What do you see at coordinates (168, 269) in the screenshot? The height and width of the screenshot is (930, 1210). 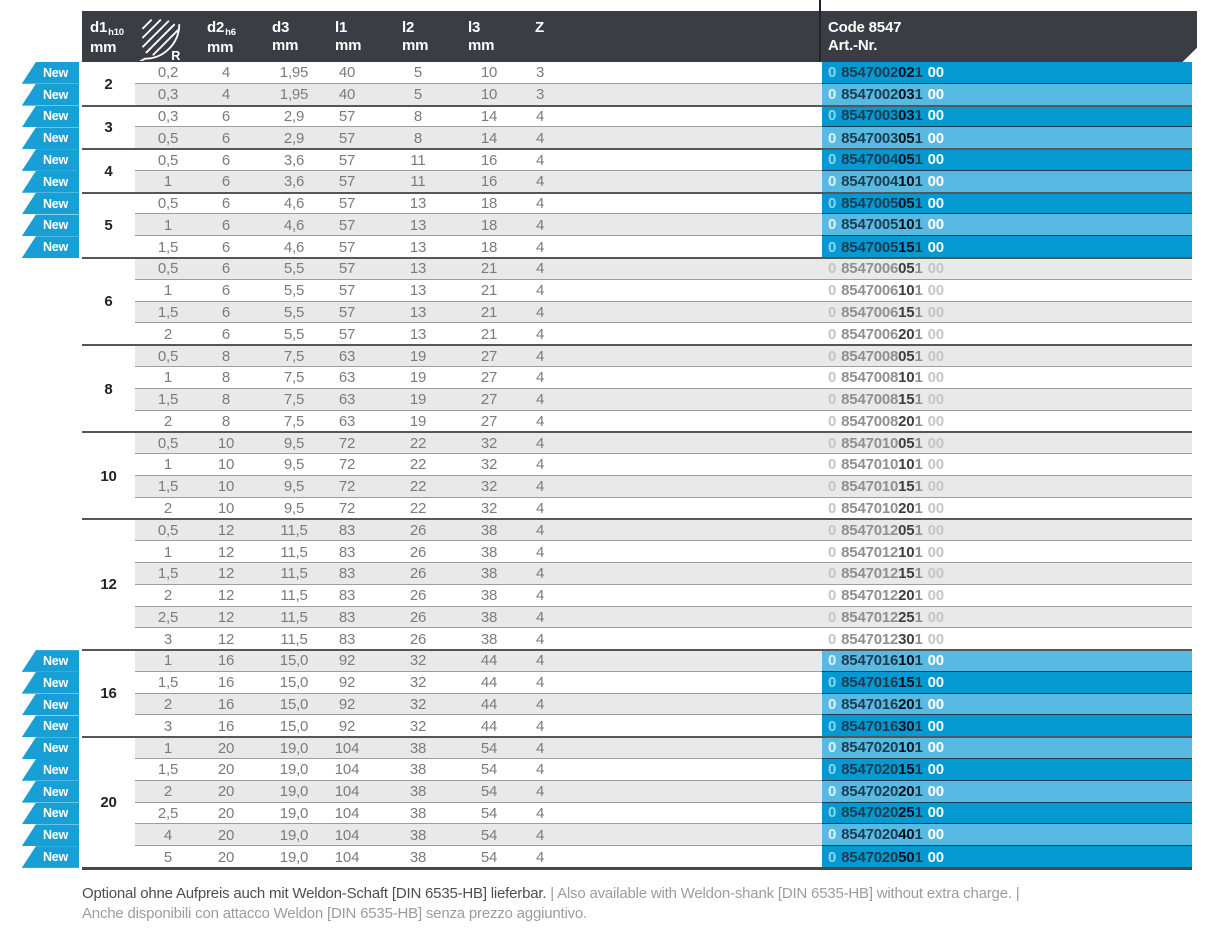 I see `cell-radius: 0,5` at bounding box center [168, 269].